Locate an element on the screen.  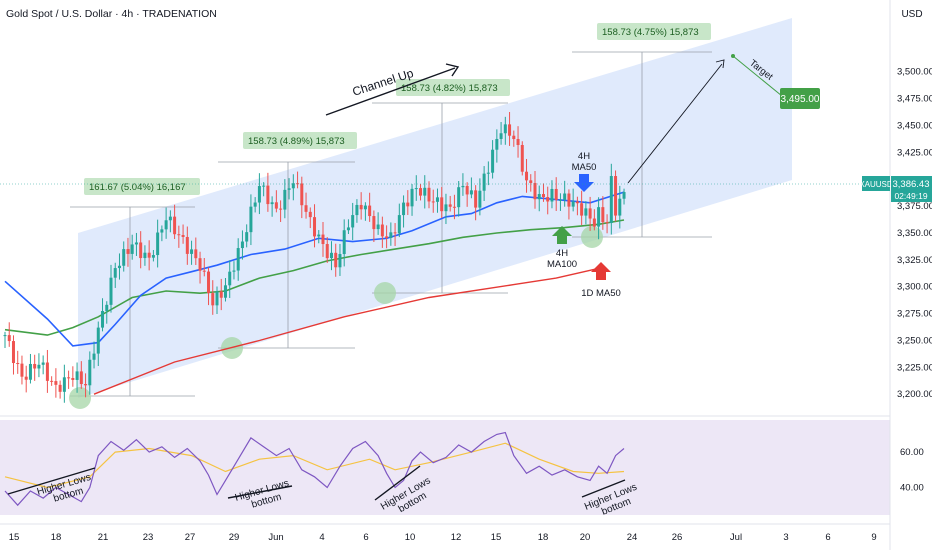
time-tick-label: 20 is located at coordinates (585, 537).